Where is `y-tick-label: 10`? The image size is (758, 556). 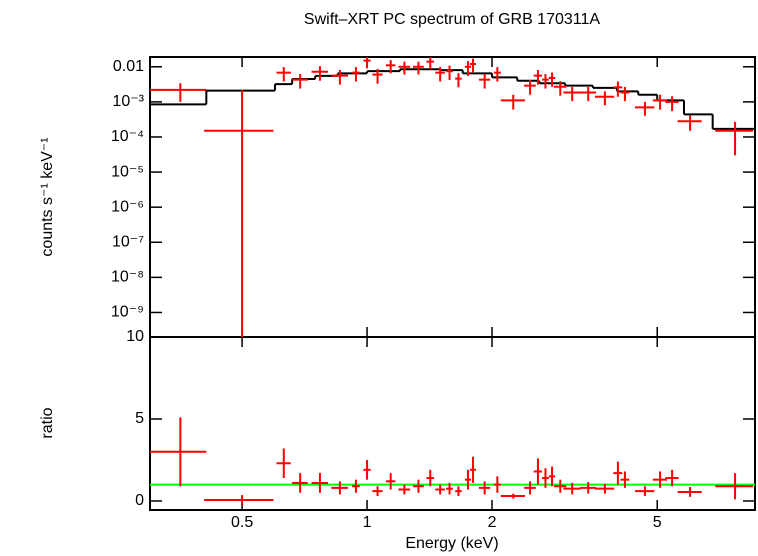 y-tick-label: 10 is located at coordinates (135, 336).